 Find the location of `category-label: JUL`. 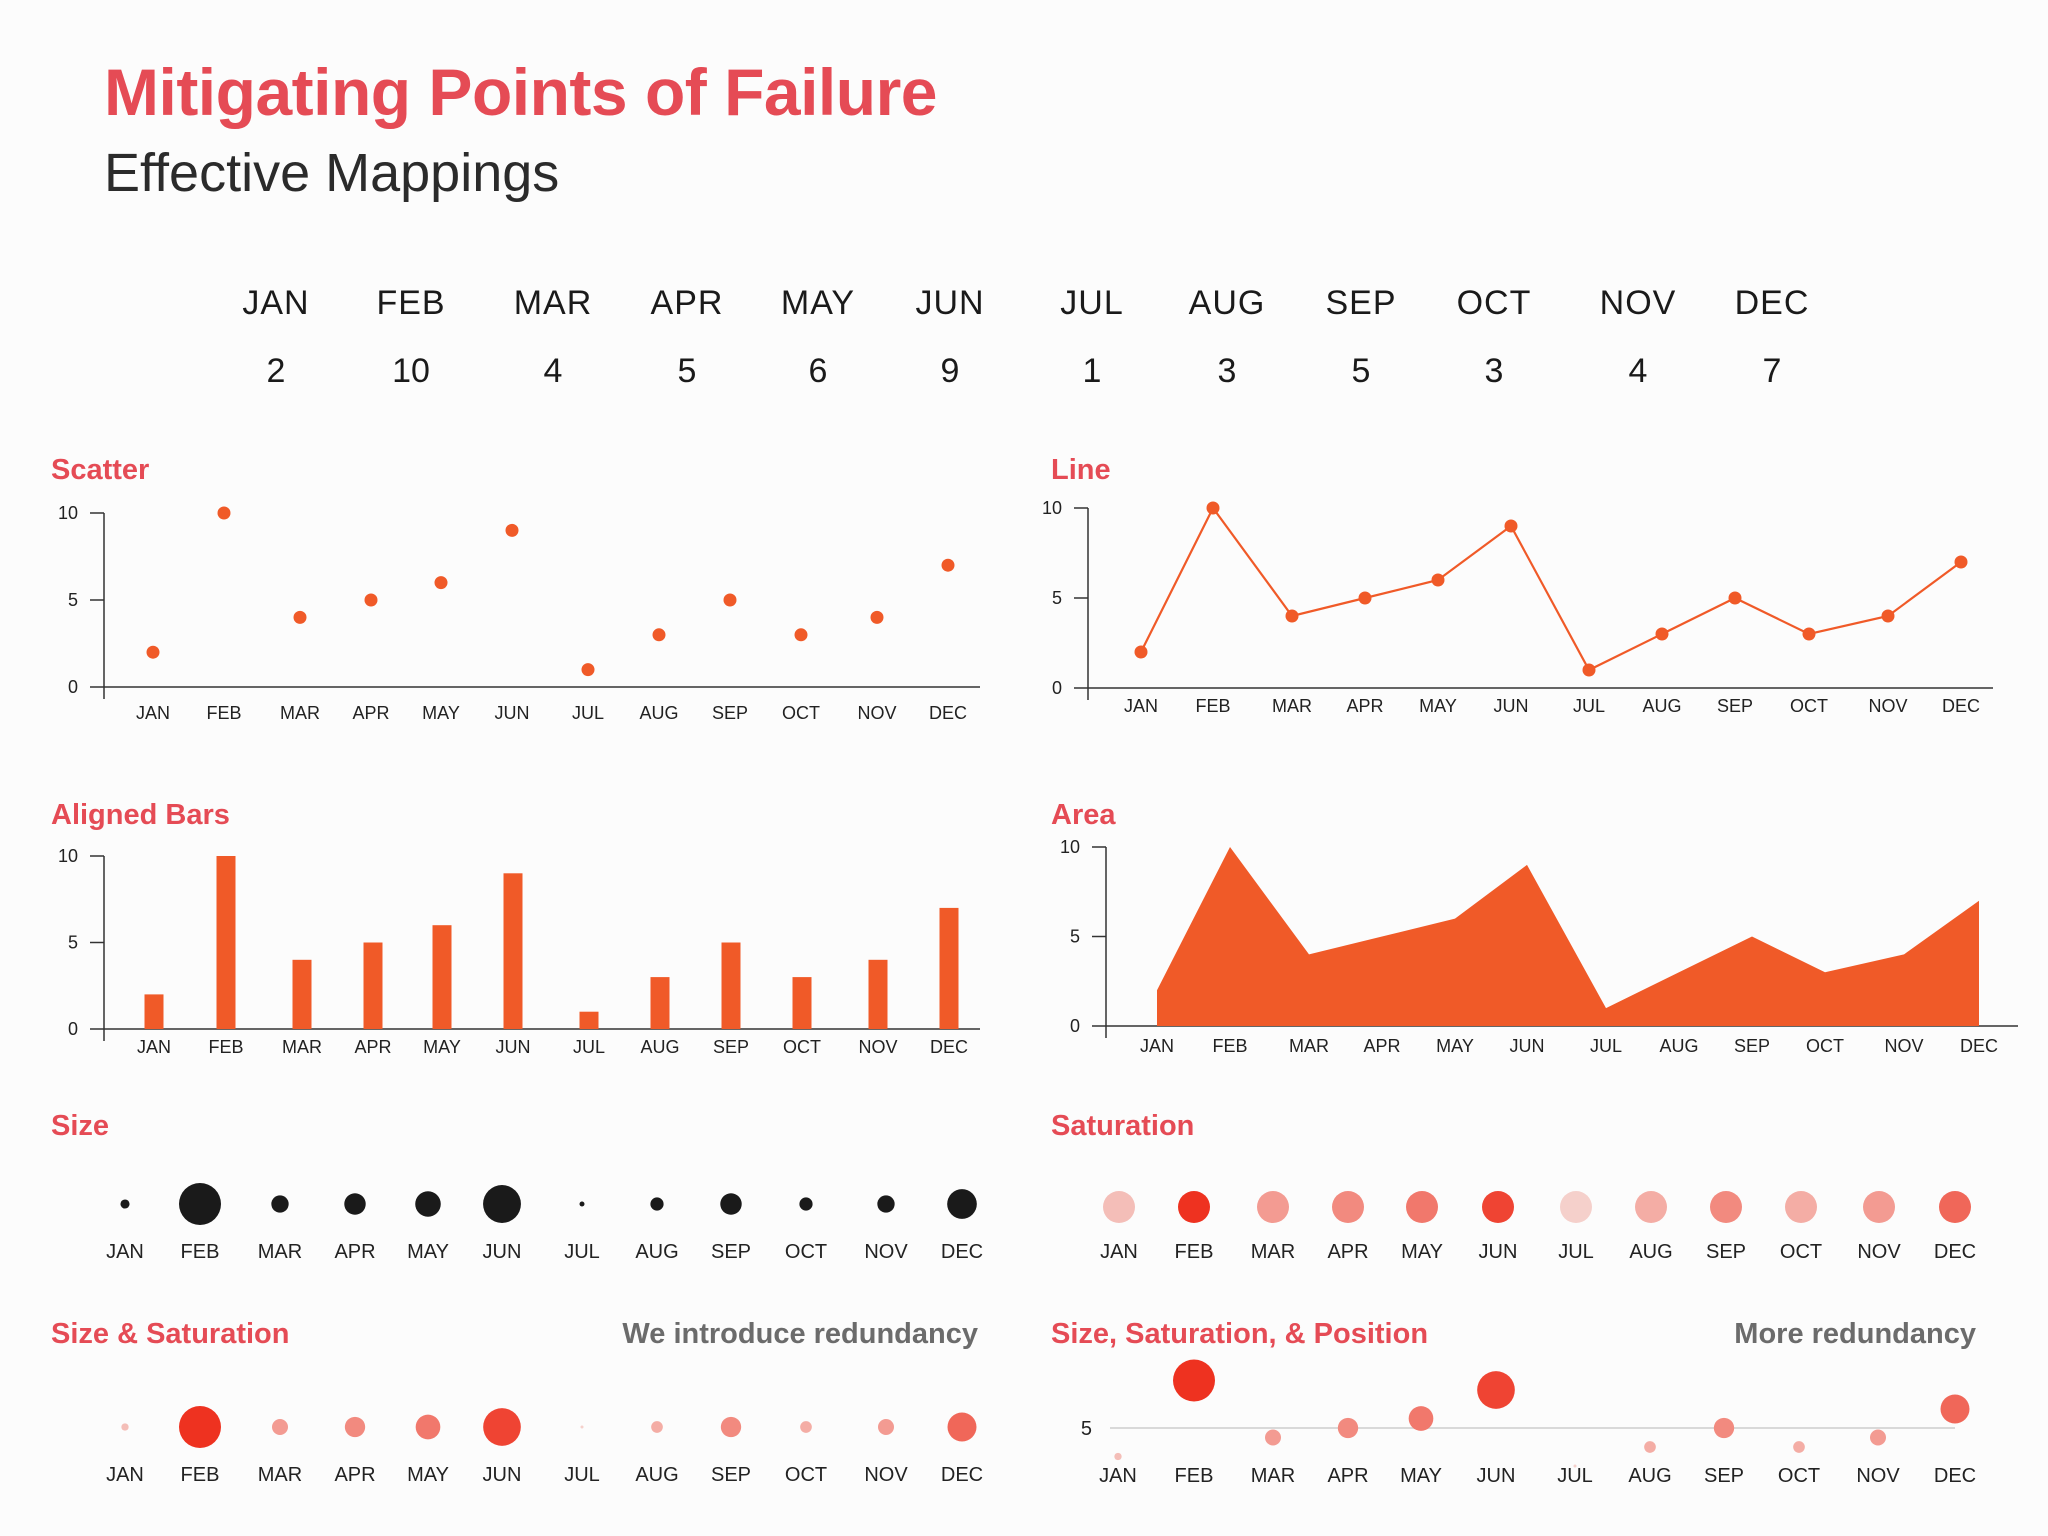

category-label: JUL is located at coordinates (582, 1252).